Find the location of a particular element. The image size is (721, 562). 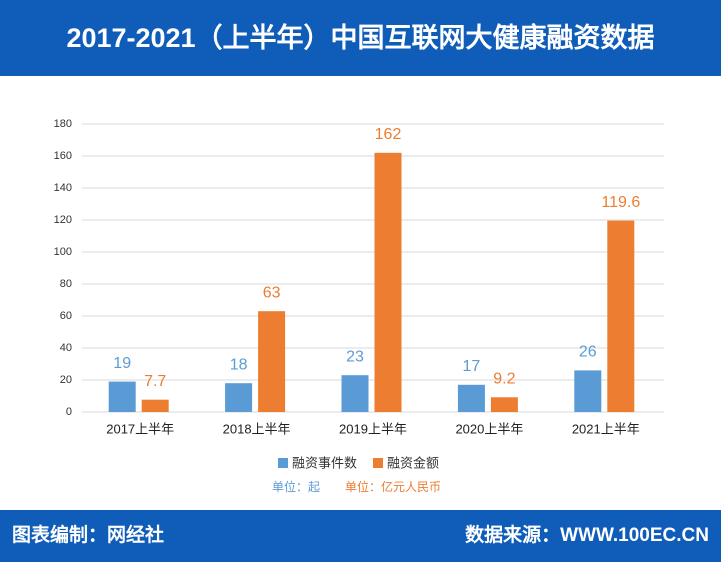

y-tick-label: 160 is located at coordinates (63, 156).